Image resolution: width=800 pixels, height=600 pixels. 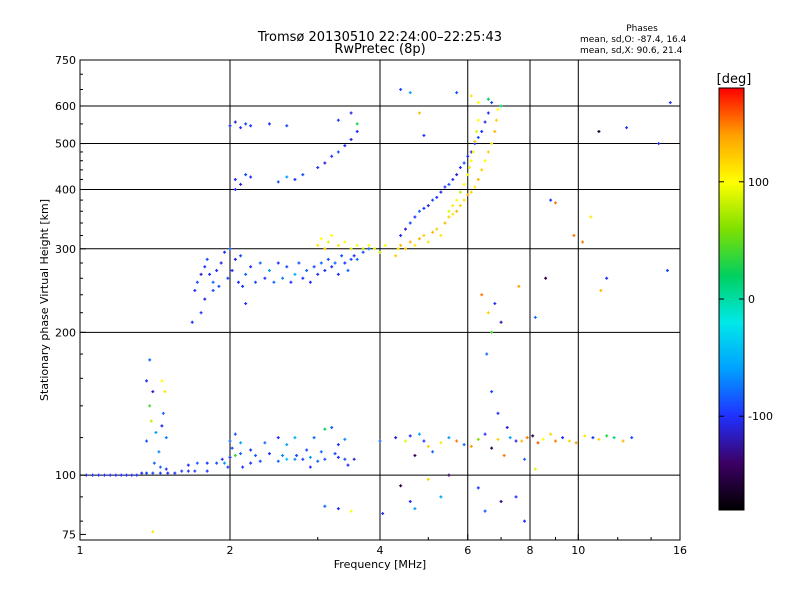 I want to click on colorbar-tick-label: 0, so click(x=751, y=299).